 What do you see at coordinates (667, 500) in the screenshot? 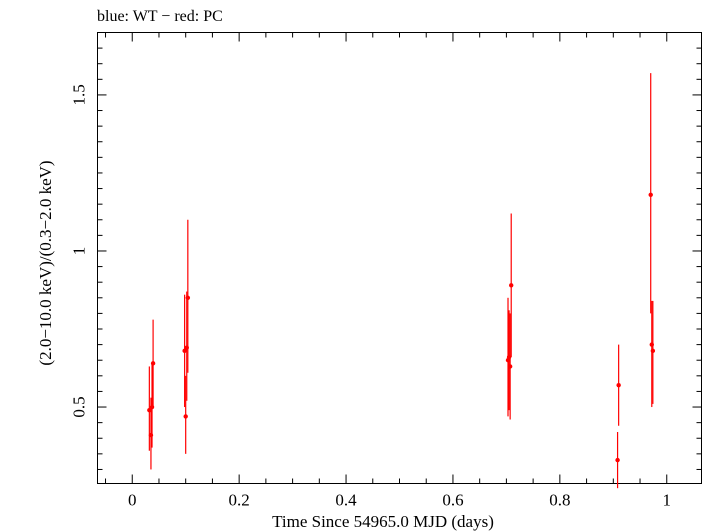
I see `x-tick-label: 1` at bounding box center [667, 500].